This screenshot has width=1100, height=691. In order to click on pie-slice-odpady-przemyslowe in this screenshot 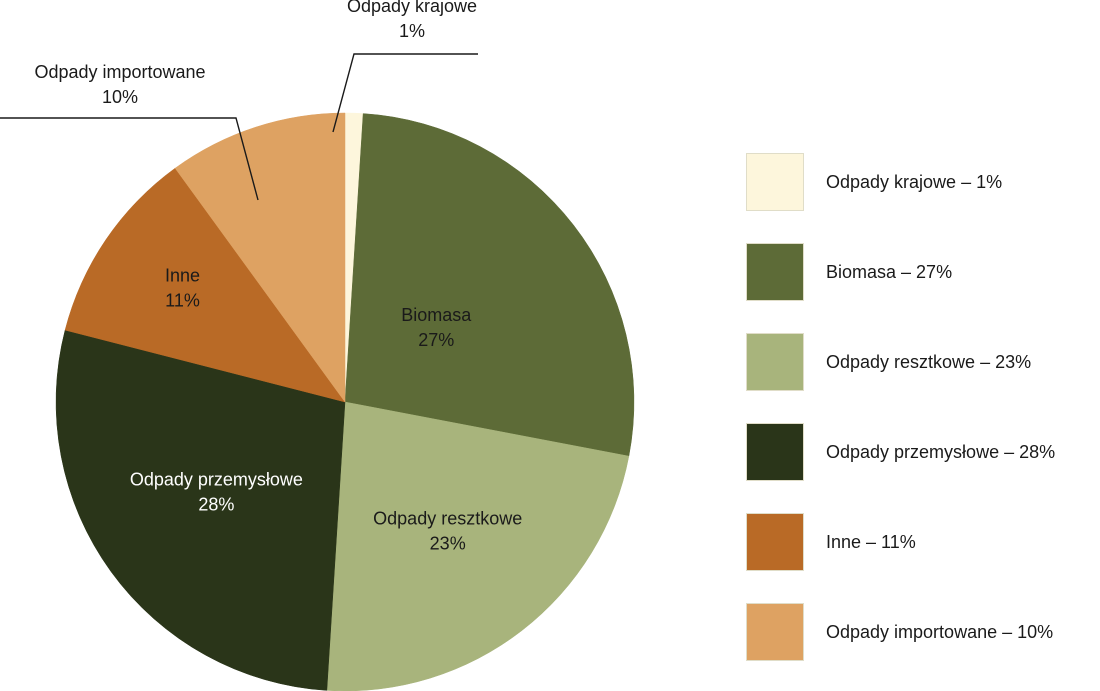, I will do `click(200, 510)`.